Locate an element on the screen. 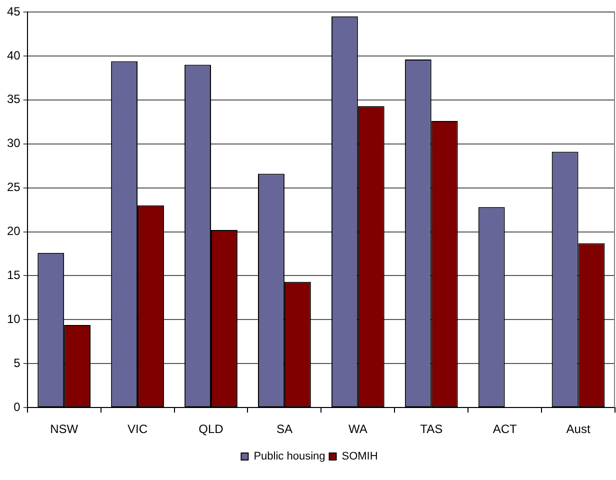 This screenshot has height=480, width=616. y-tick-label: 20 is located at coordinates (13, 231).